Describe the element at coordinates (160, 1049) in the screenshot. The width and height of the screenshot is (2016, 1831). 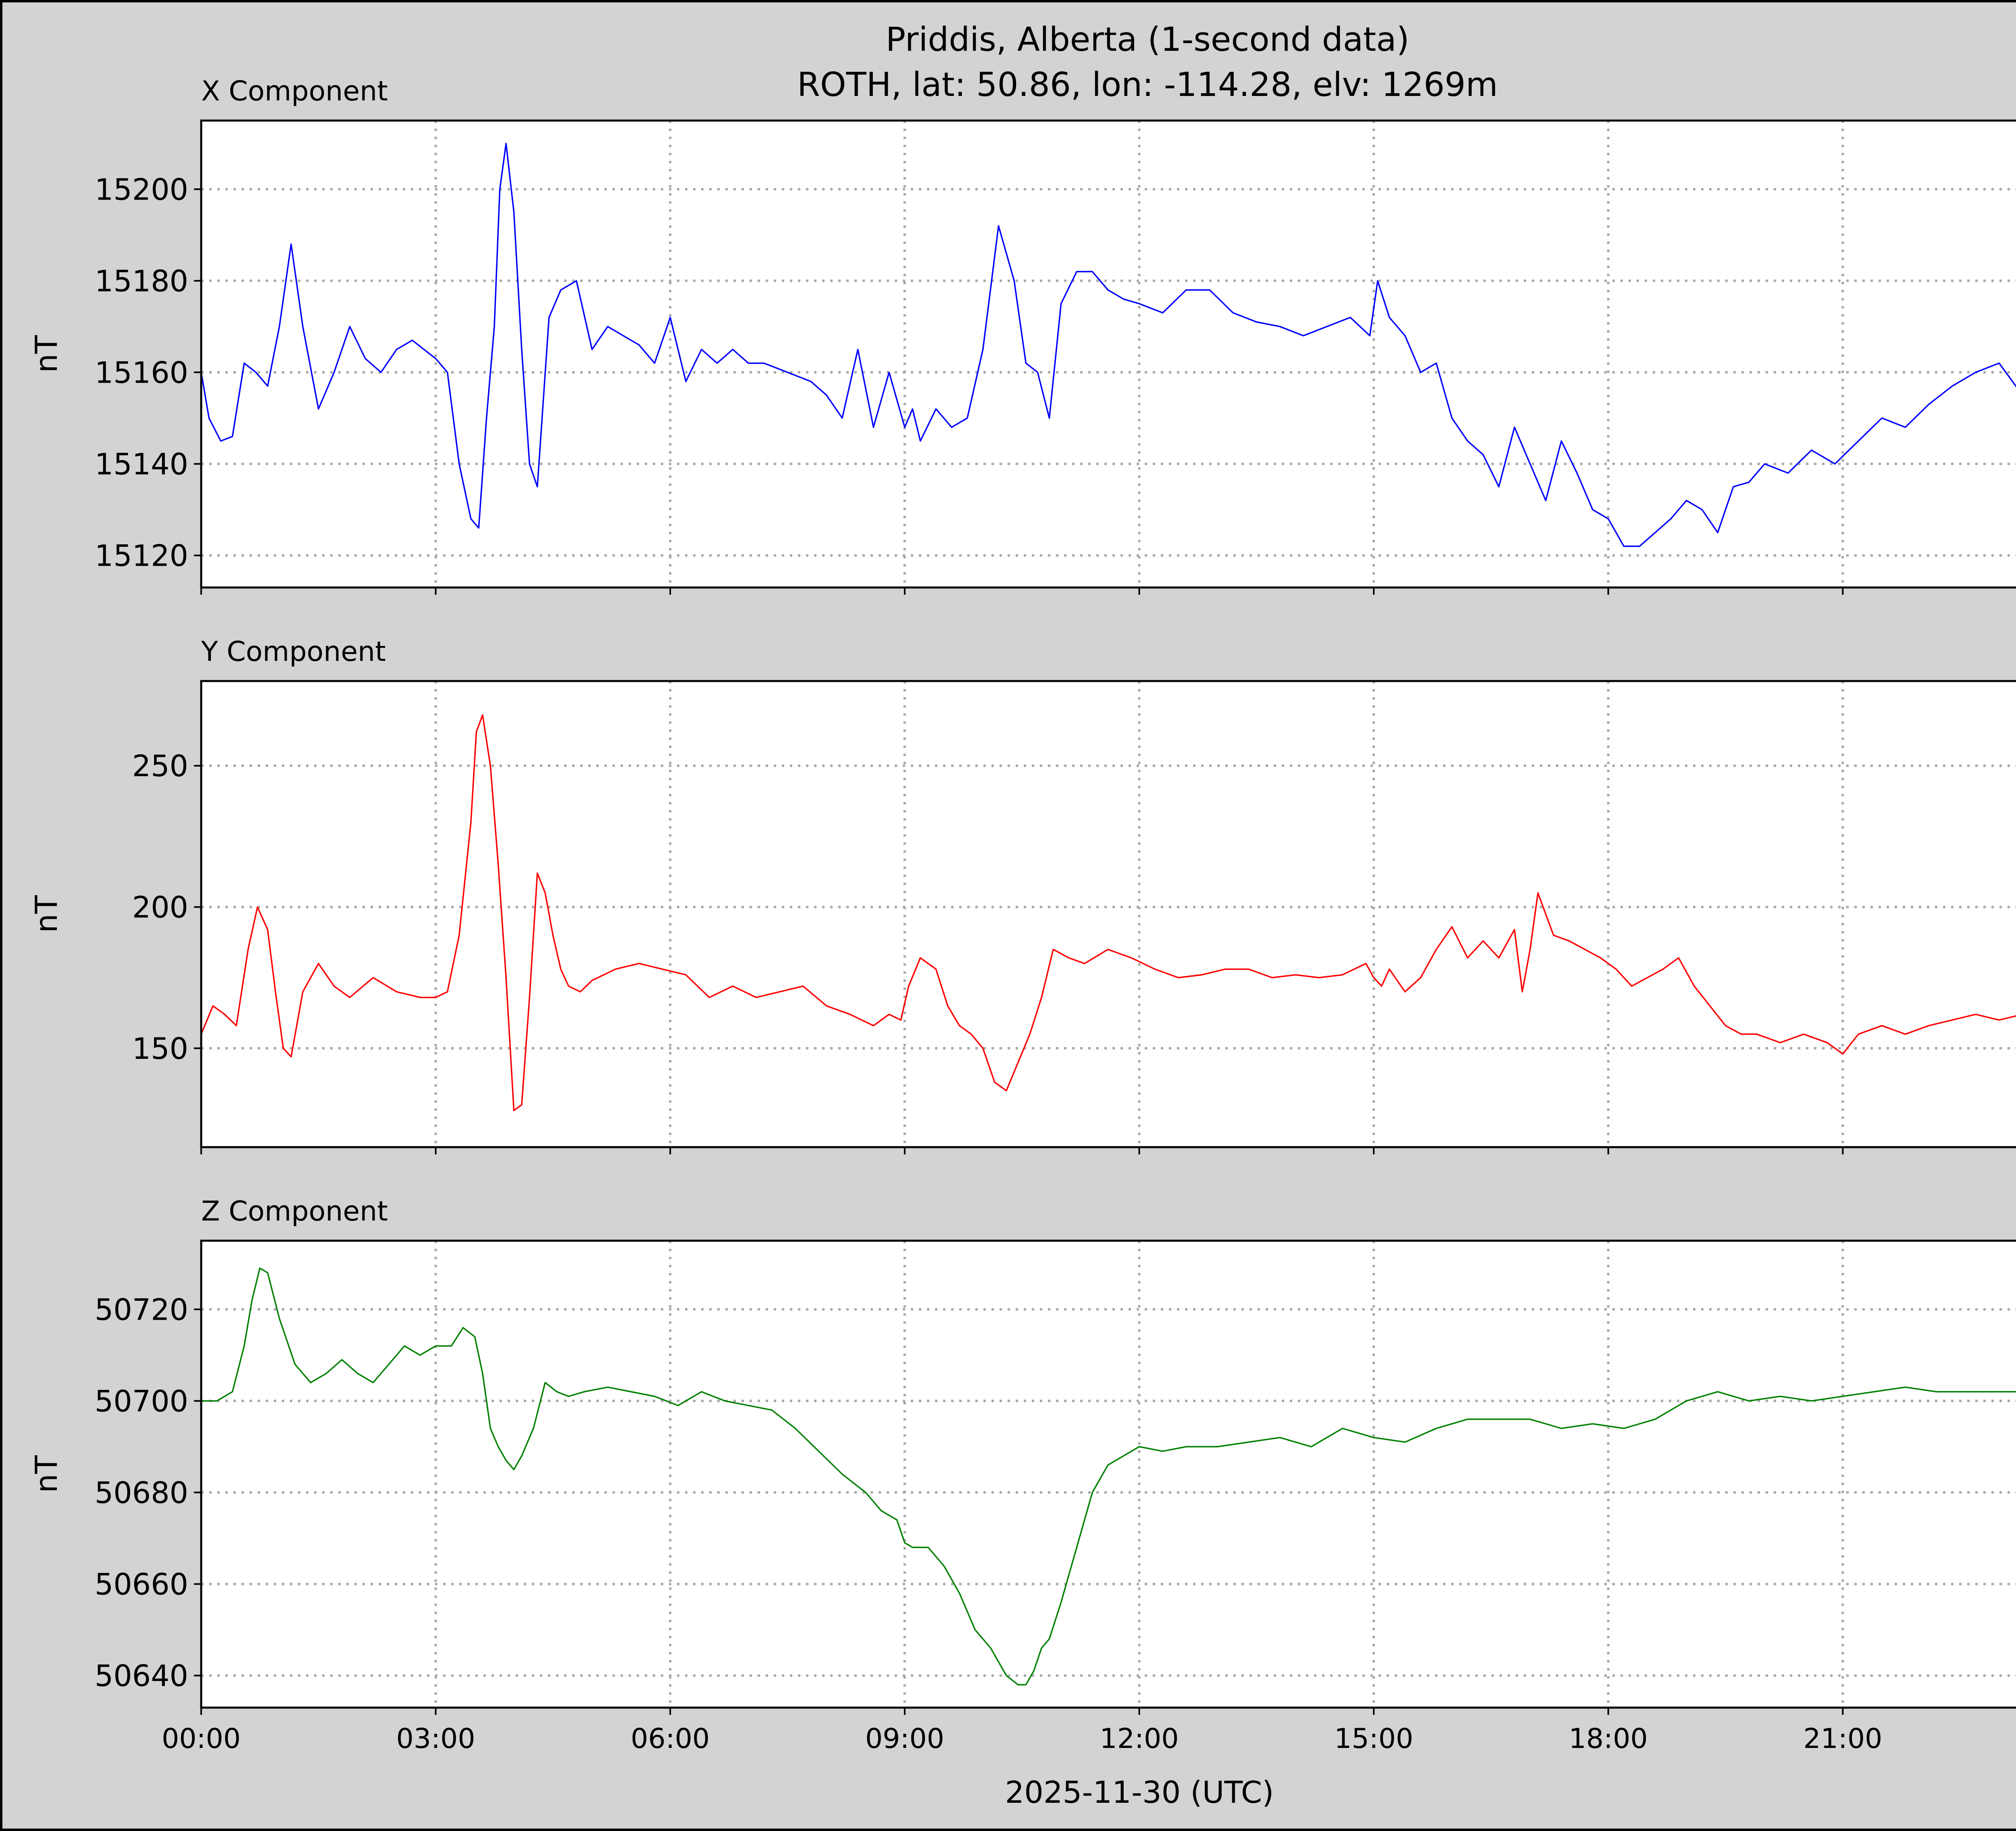
I see `y-component-y-tick-label: 150` at that location.